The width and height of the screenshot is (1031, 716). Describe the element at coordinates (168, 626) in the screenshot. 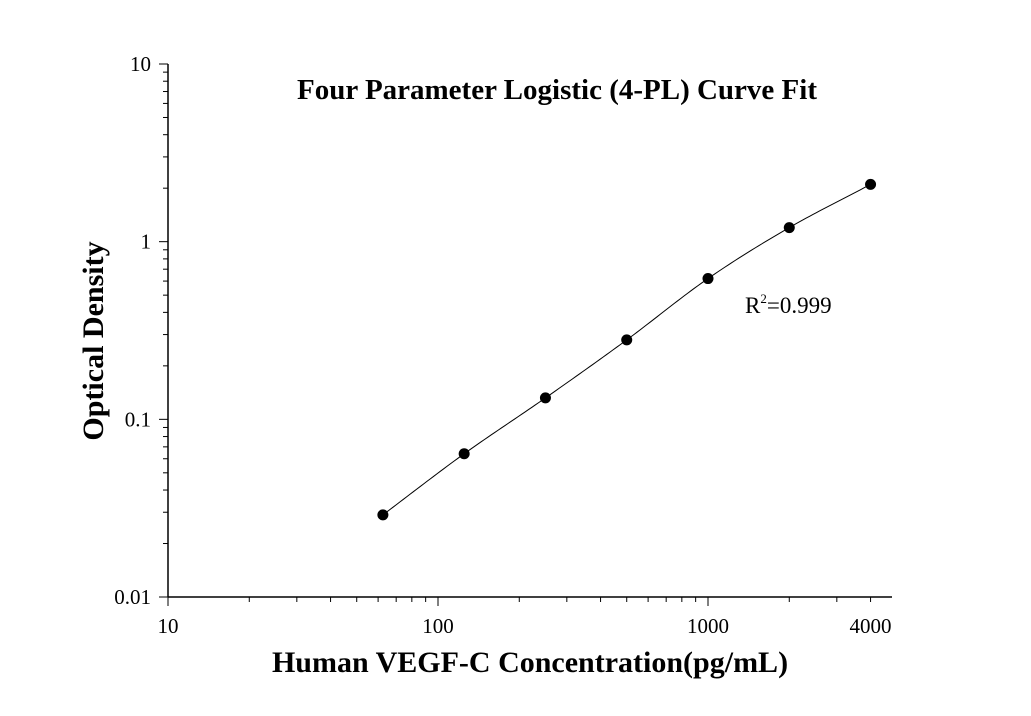

I see `x-tick-label: 10` at that location.